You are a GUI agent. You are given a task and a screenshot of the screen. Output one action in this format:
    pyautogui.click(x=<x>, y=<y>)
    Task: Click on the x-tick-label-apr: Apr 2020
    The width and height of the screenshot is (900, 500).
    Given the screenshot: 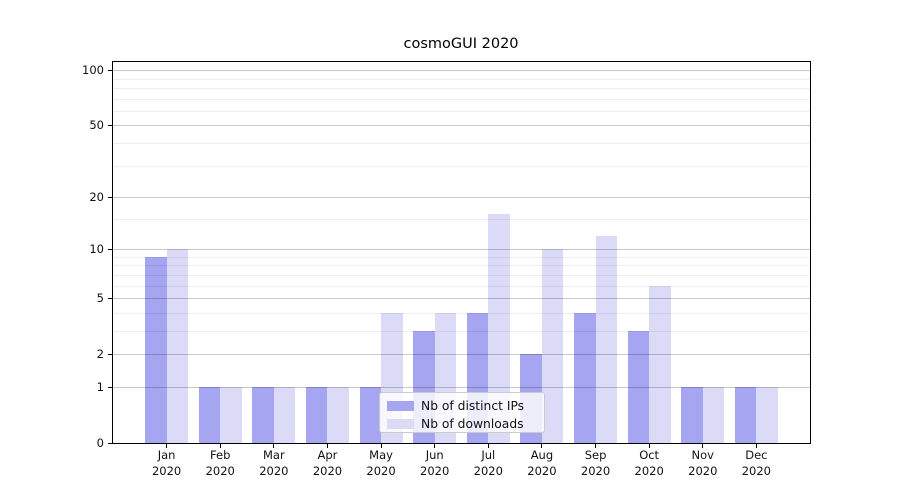 What is the action you would take?
    pyautogui.click(x=327, y=463)
    